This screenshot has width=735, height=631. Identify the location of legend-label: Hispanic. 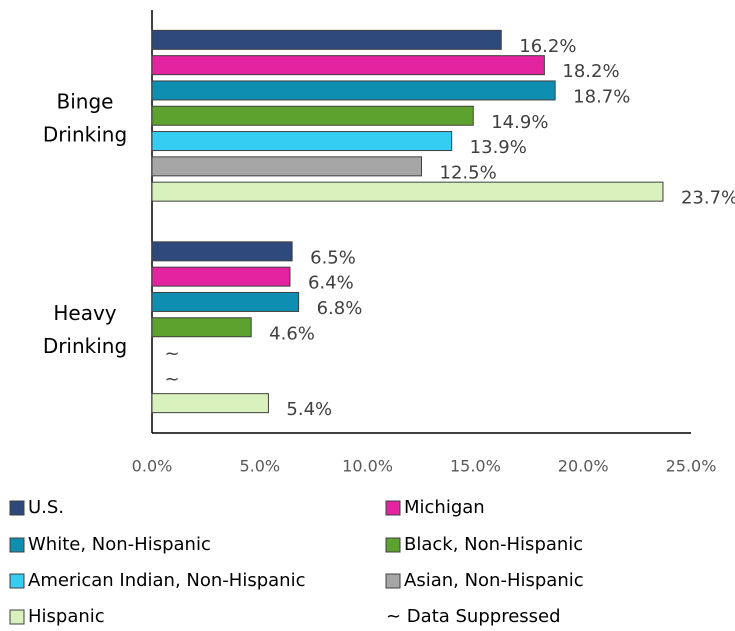
(66, 616).